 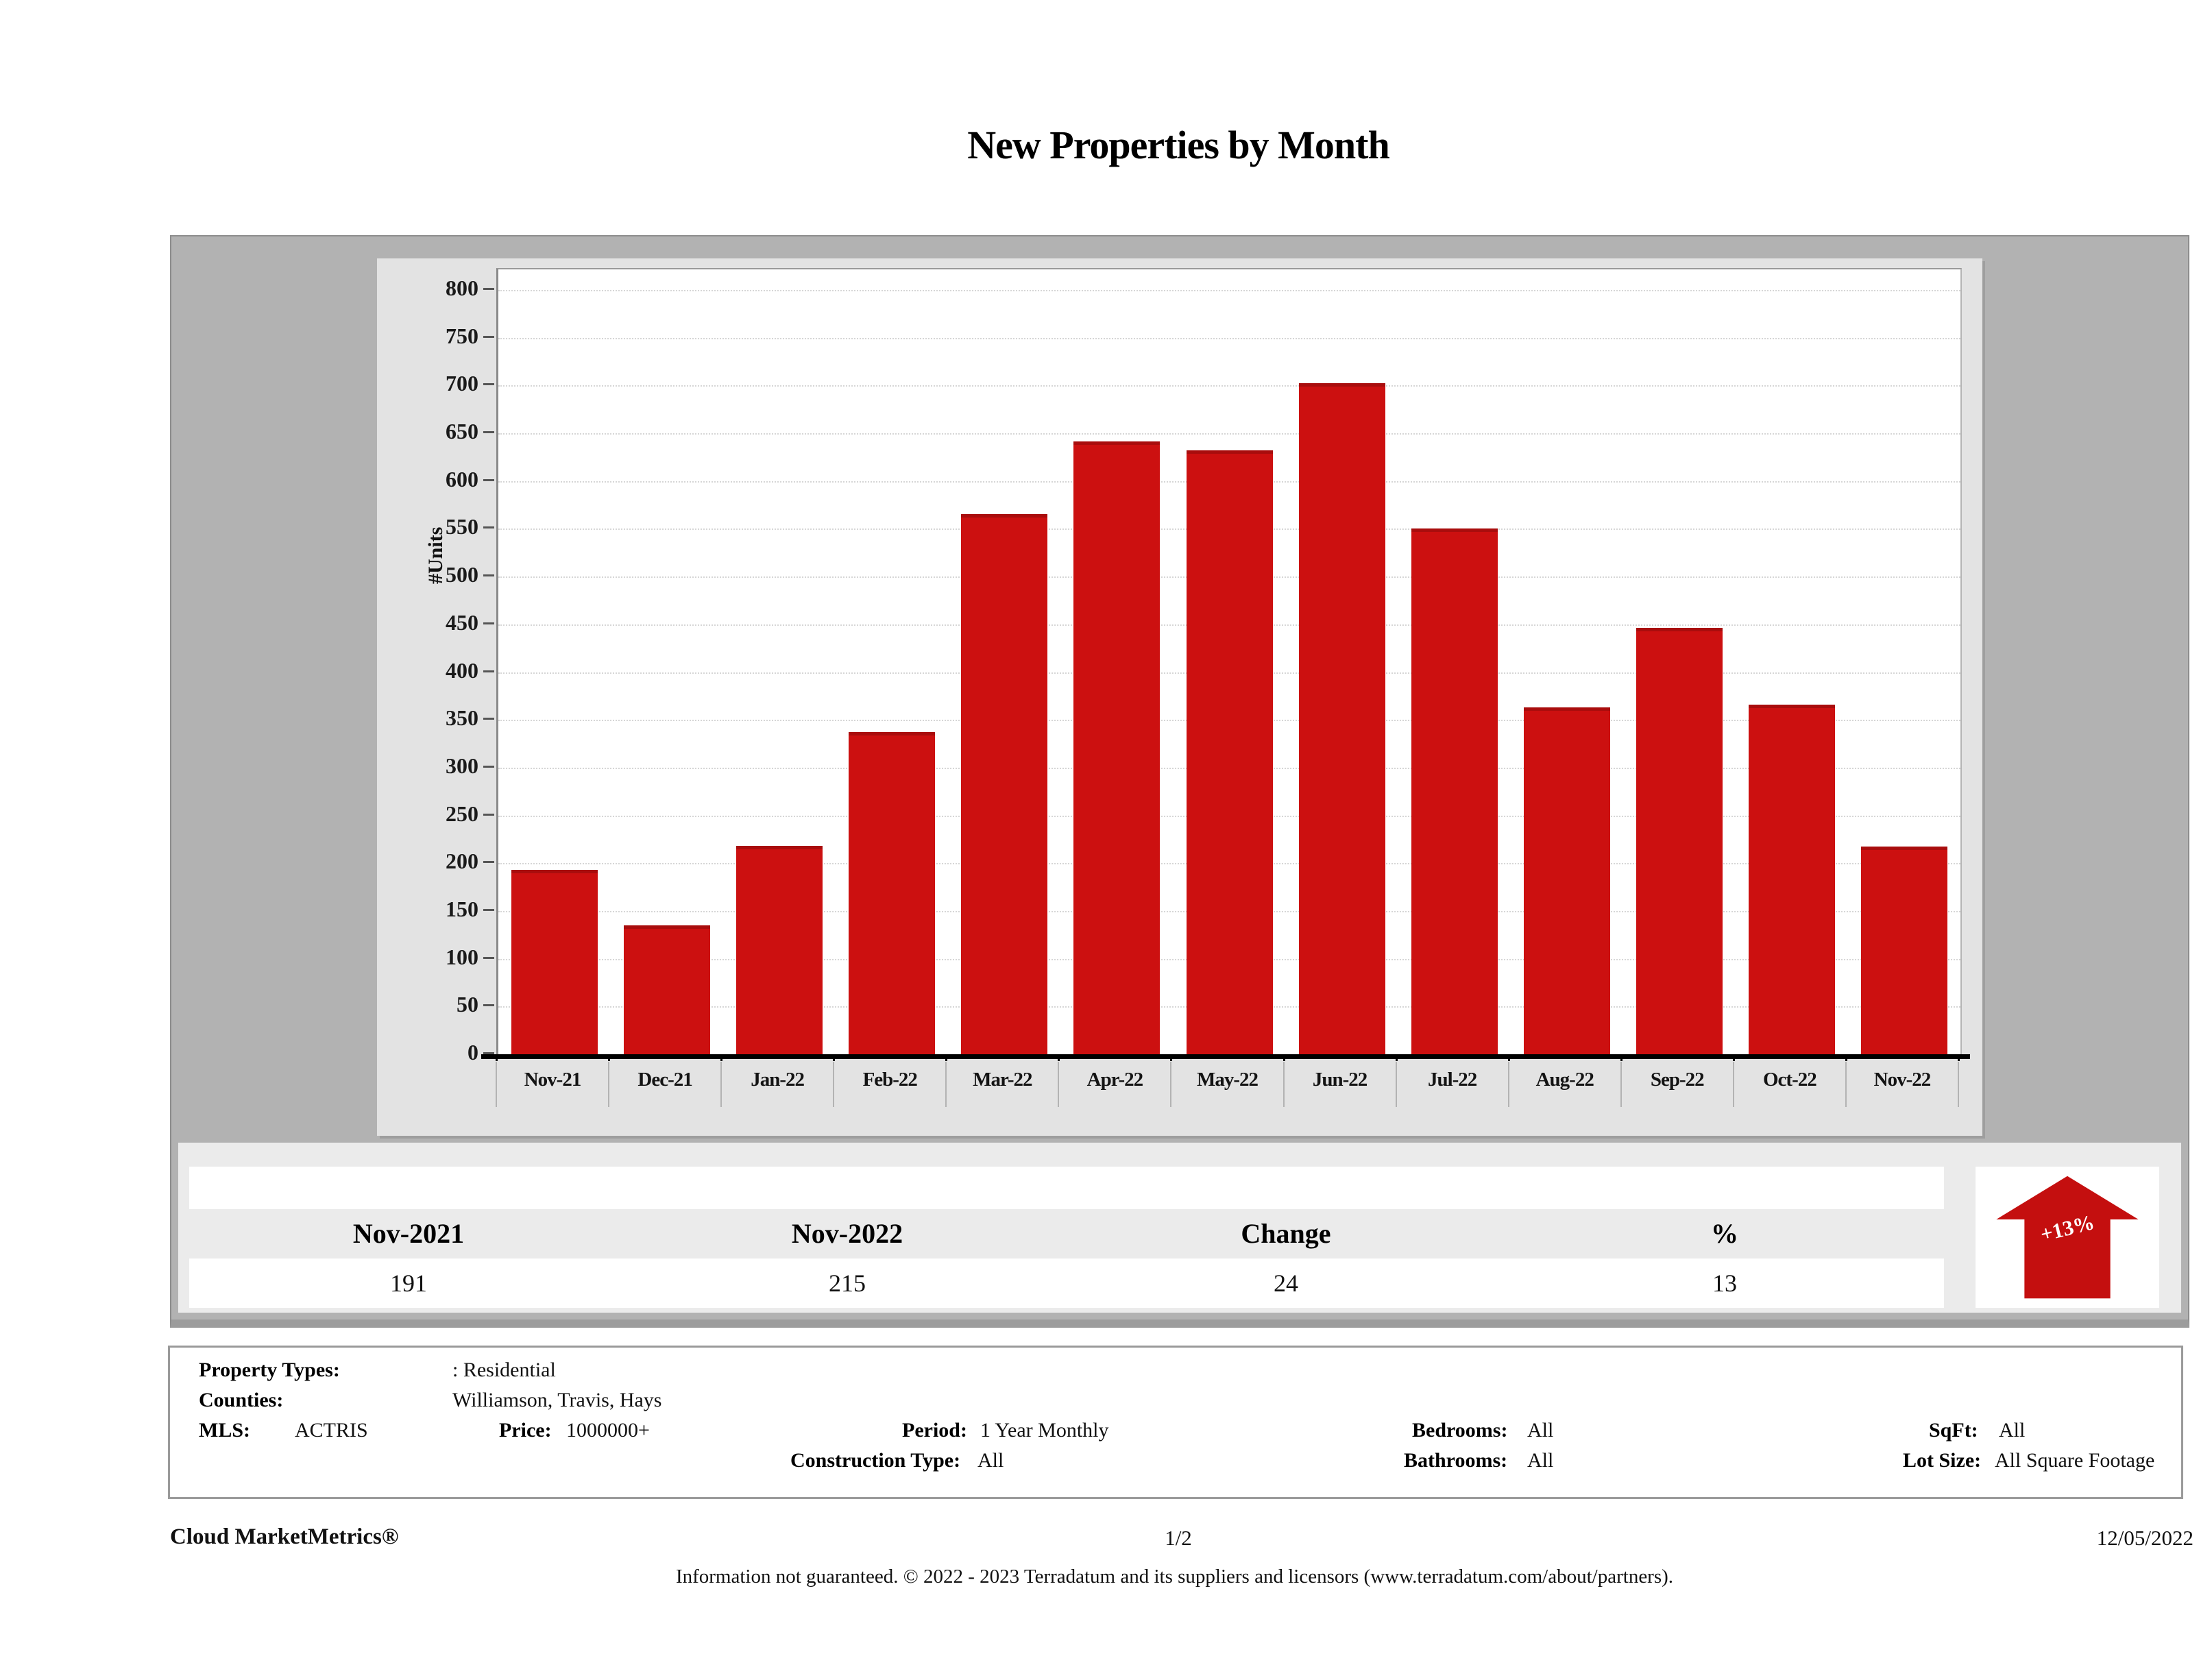 I want to click on x-tick-label: Mar-22, so click(x=1002, y=1080).